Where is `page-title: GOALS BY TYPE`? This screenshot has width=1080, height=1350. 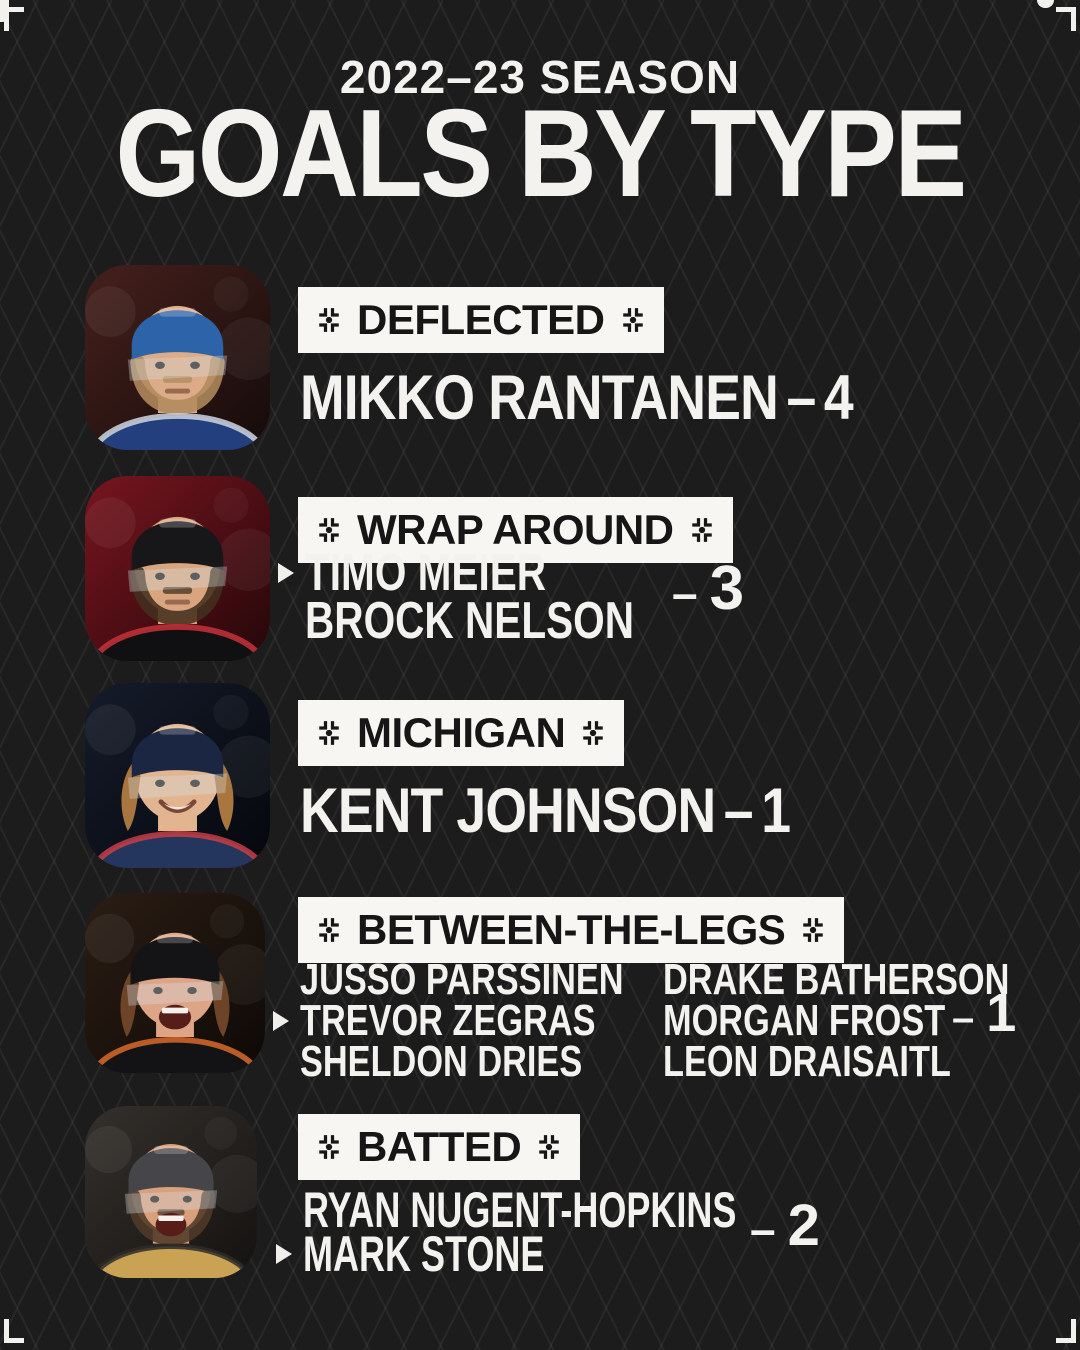
page-title: GOALS BY TYPE is located at coordinates (541, 154).